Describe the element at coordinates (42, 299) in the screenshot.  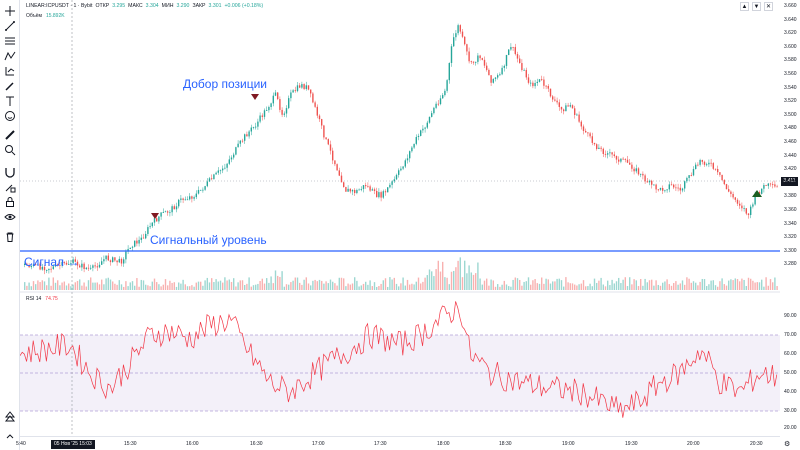
I see `rsi-legend: RSI 14 74.75` at that location.